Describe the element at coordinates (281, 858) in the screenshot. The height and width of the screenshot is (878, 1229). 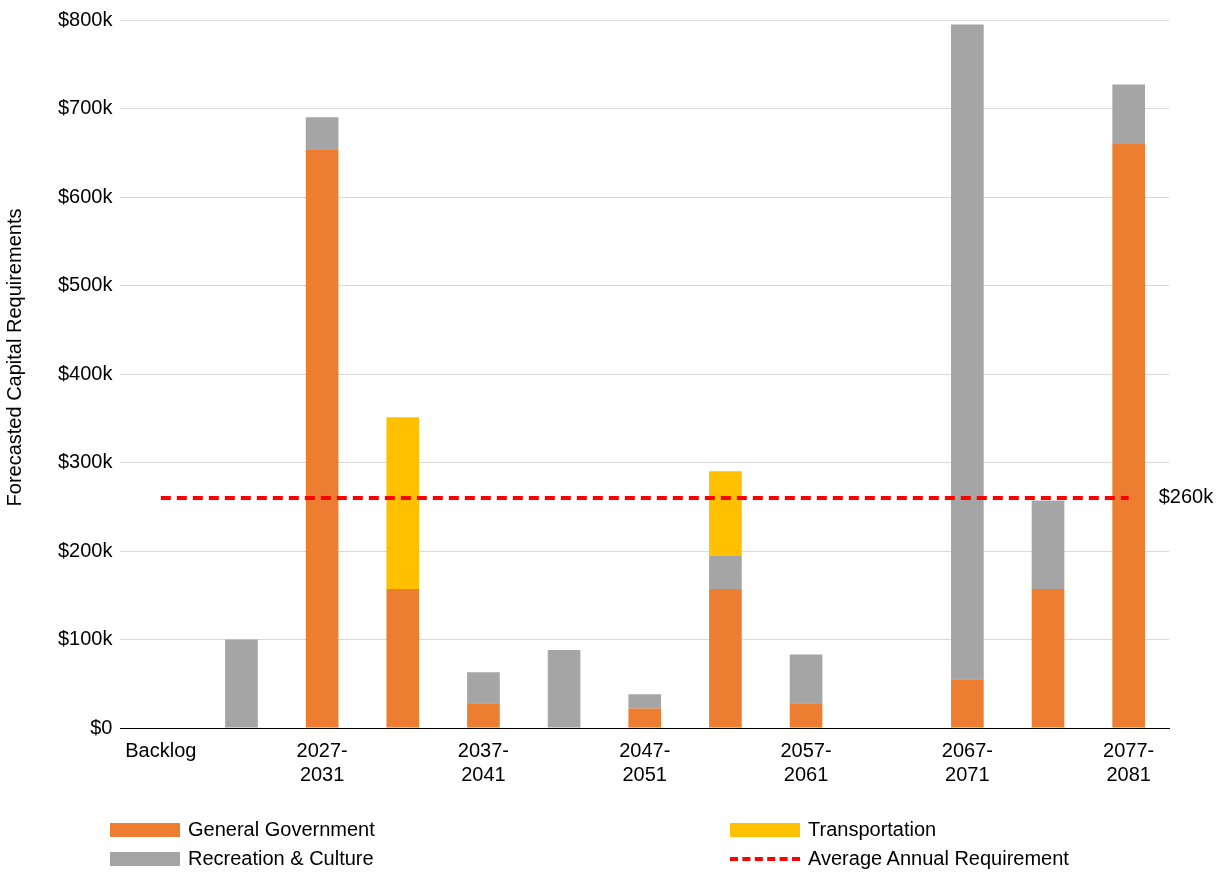
I see `legend-label: Recreation & Culture` at that location.